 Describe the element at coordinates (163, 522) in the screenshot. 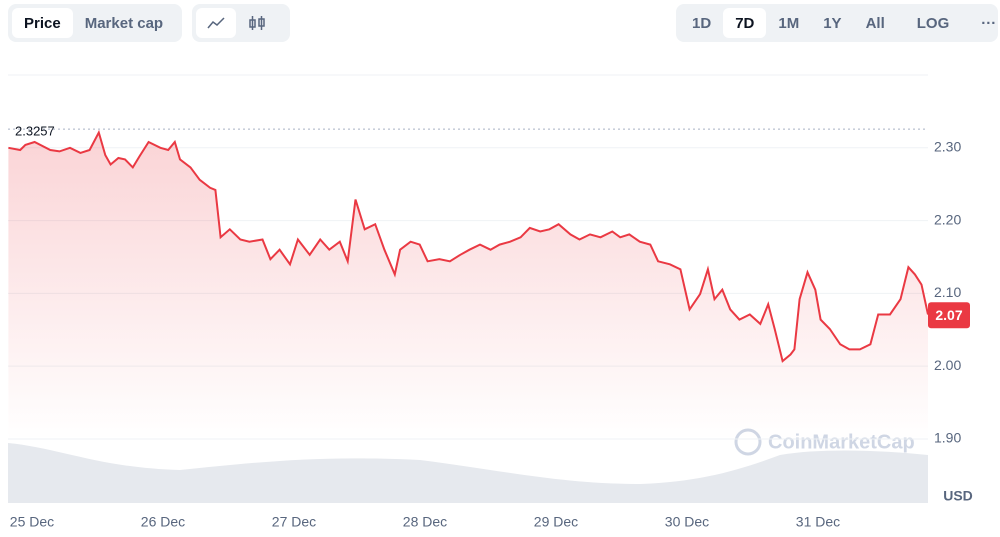

I see `x-tick-label: 26 Dec` at that location.